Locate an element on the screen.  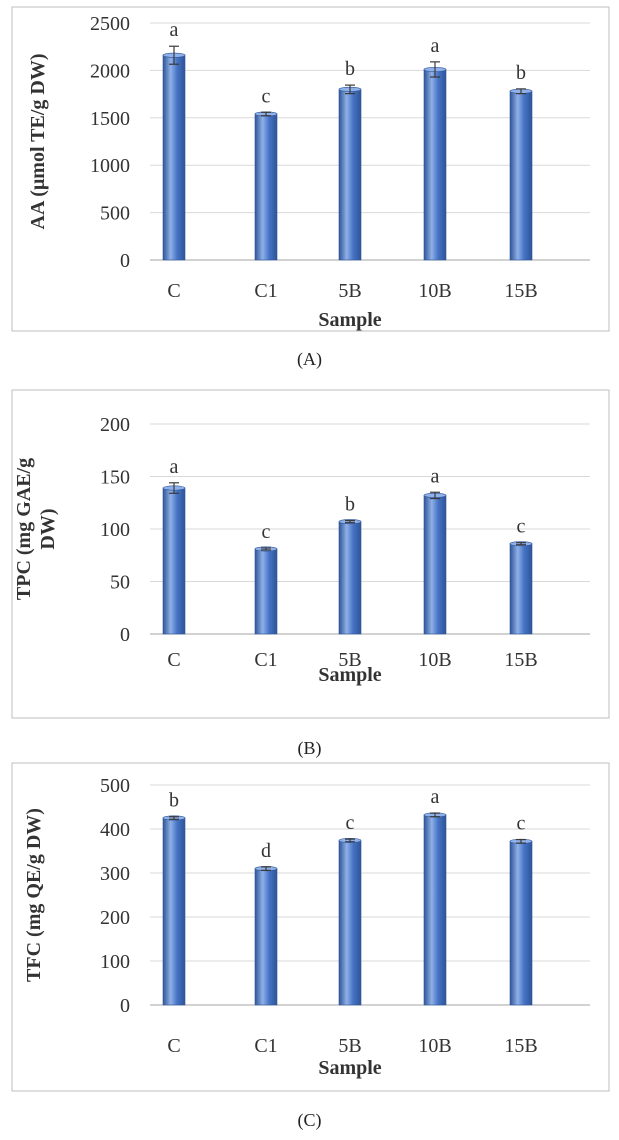
y-axis-title: TPC (mg GAE/g DW) is located at coordinates (36, 529).